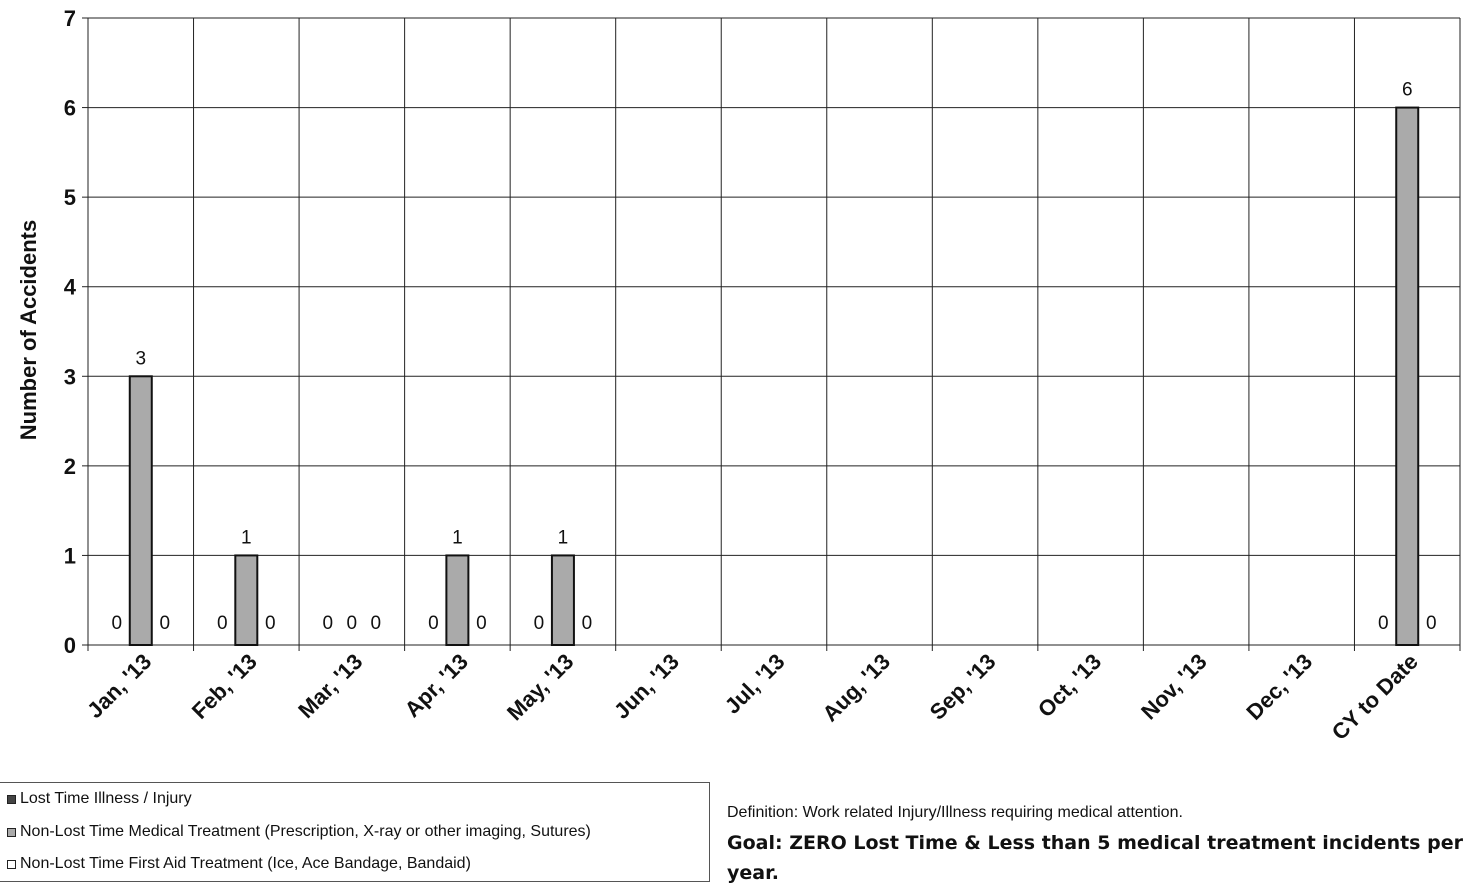 This screenshot has height=888, width=1469. Describe the element at coordinates (1069, 685) in the screenshot. I see `x-tick-label: Oct, '13` at that location.